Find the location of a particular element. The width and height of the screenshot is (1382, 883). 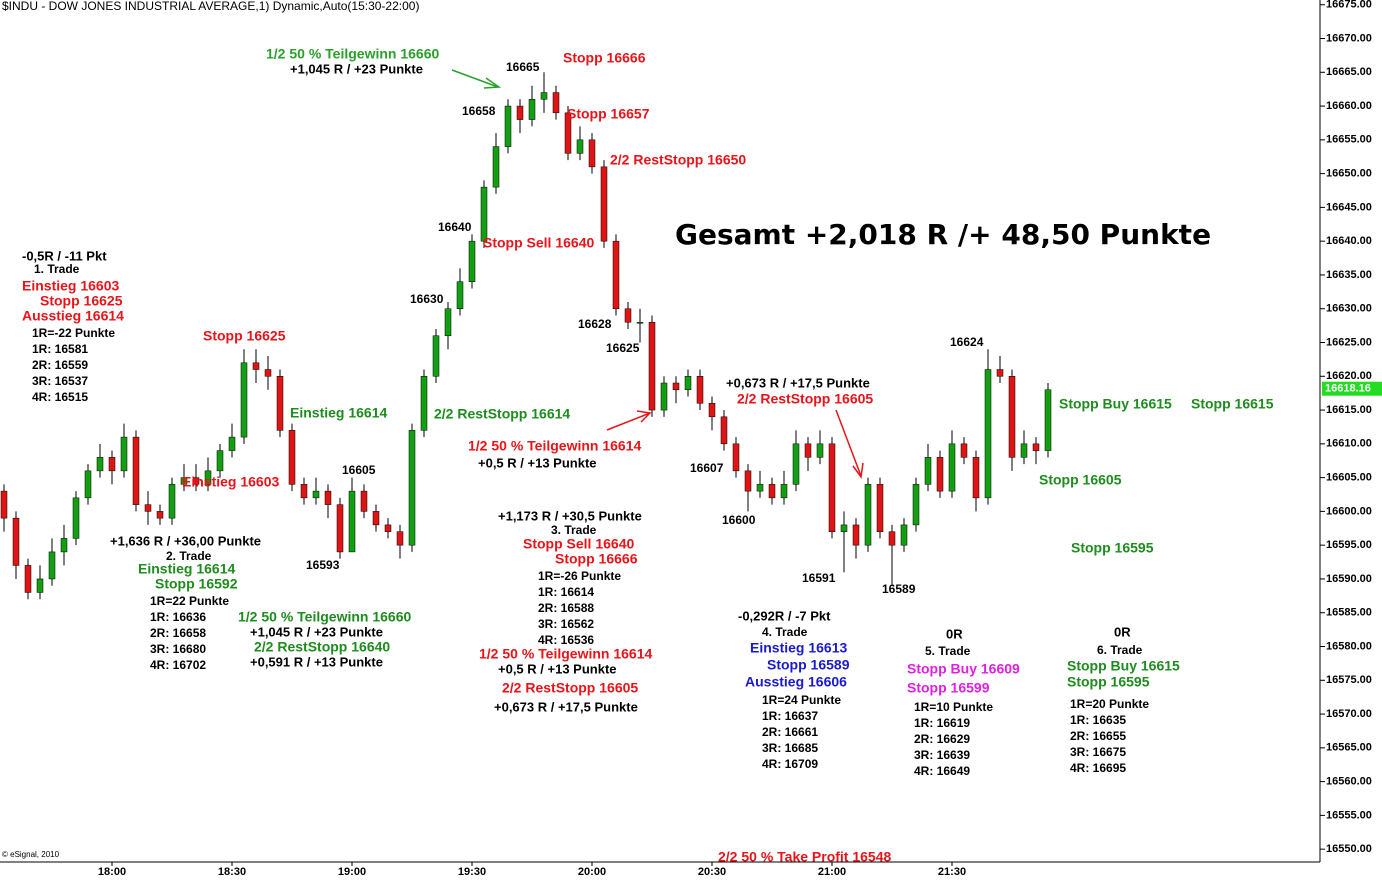

annotation: 16625 is located at coordinates (623, 348).